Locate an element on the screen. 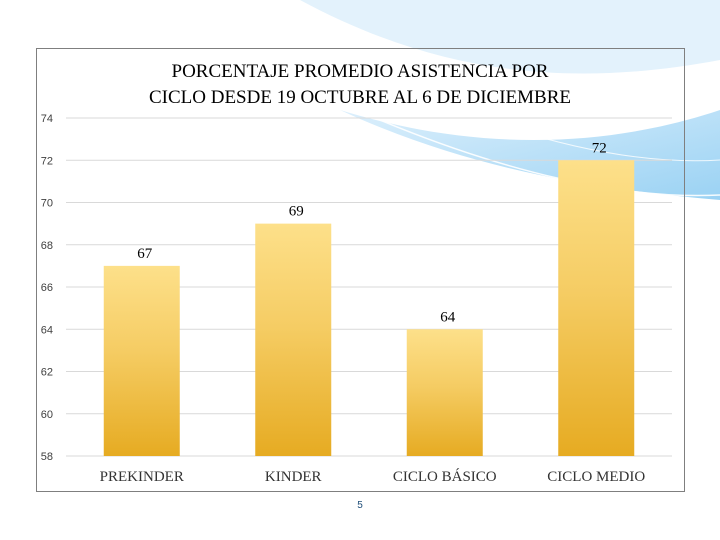 The height and width of the screenshot is (540, 720). y-tick-label: 60 is located at coordinates (47, 415).